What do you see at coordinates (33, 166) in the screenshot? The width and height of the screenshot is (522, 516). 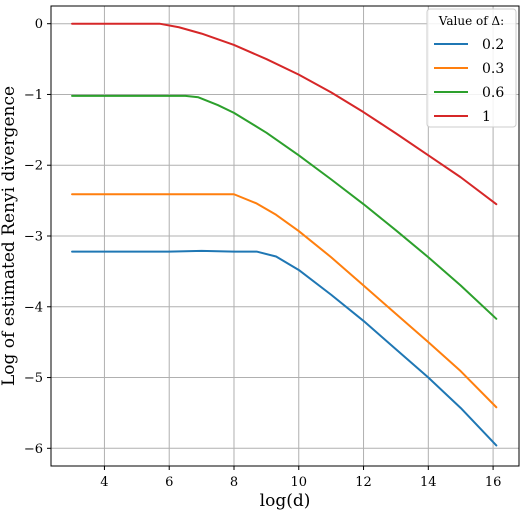 I see `y-tick-label: −2` at bounding box center [33, 166].